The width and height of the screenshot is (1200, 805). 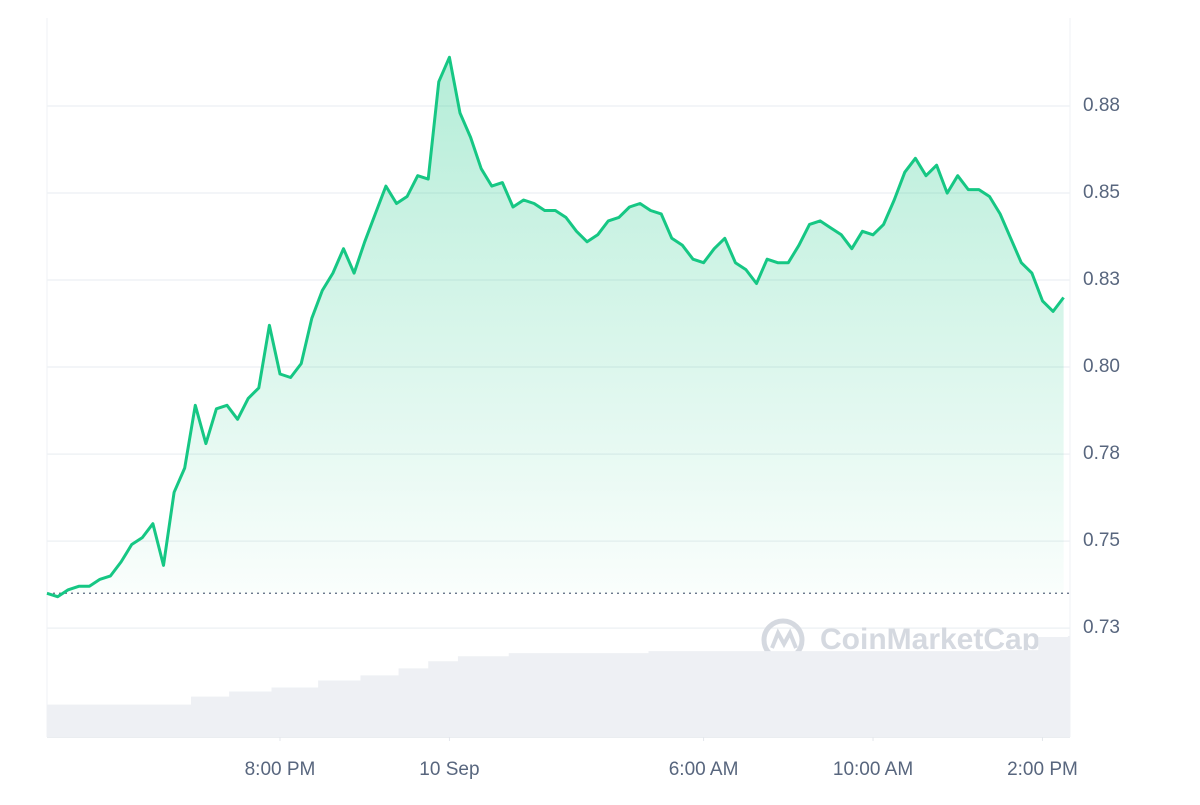 I want to click on y-tick-label: 0.80, so click(x=1101, y=366).